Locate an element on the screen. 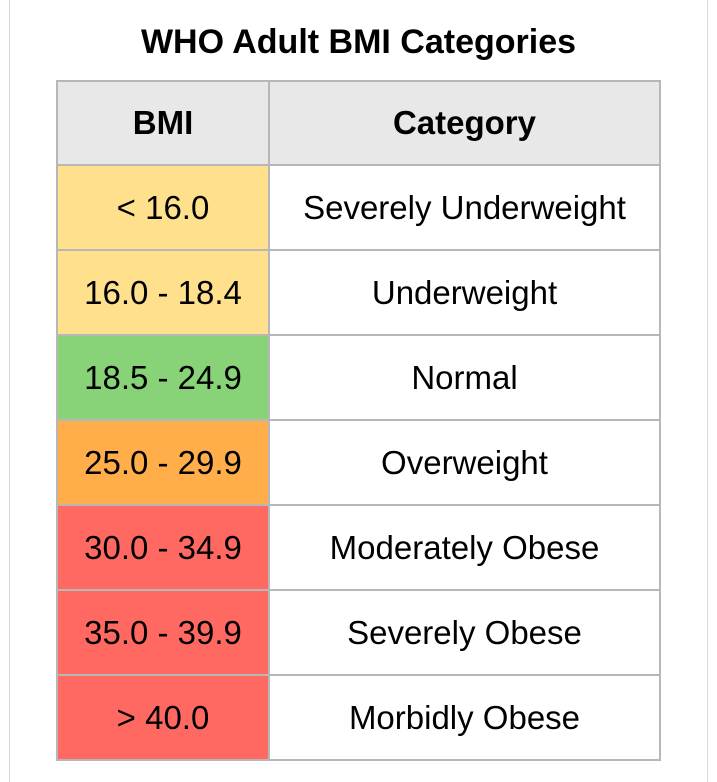 The image size is (717, 782). bmi-range-cell: 18.5 - 24.9 is located at coordinates (163, 377).